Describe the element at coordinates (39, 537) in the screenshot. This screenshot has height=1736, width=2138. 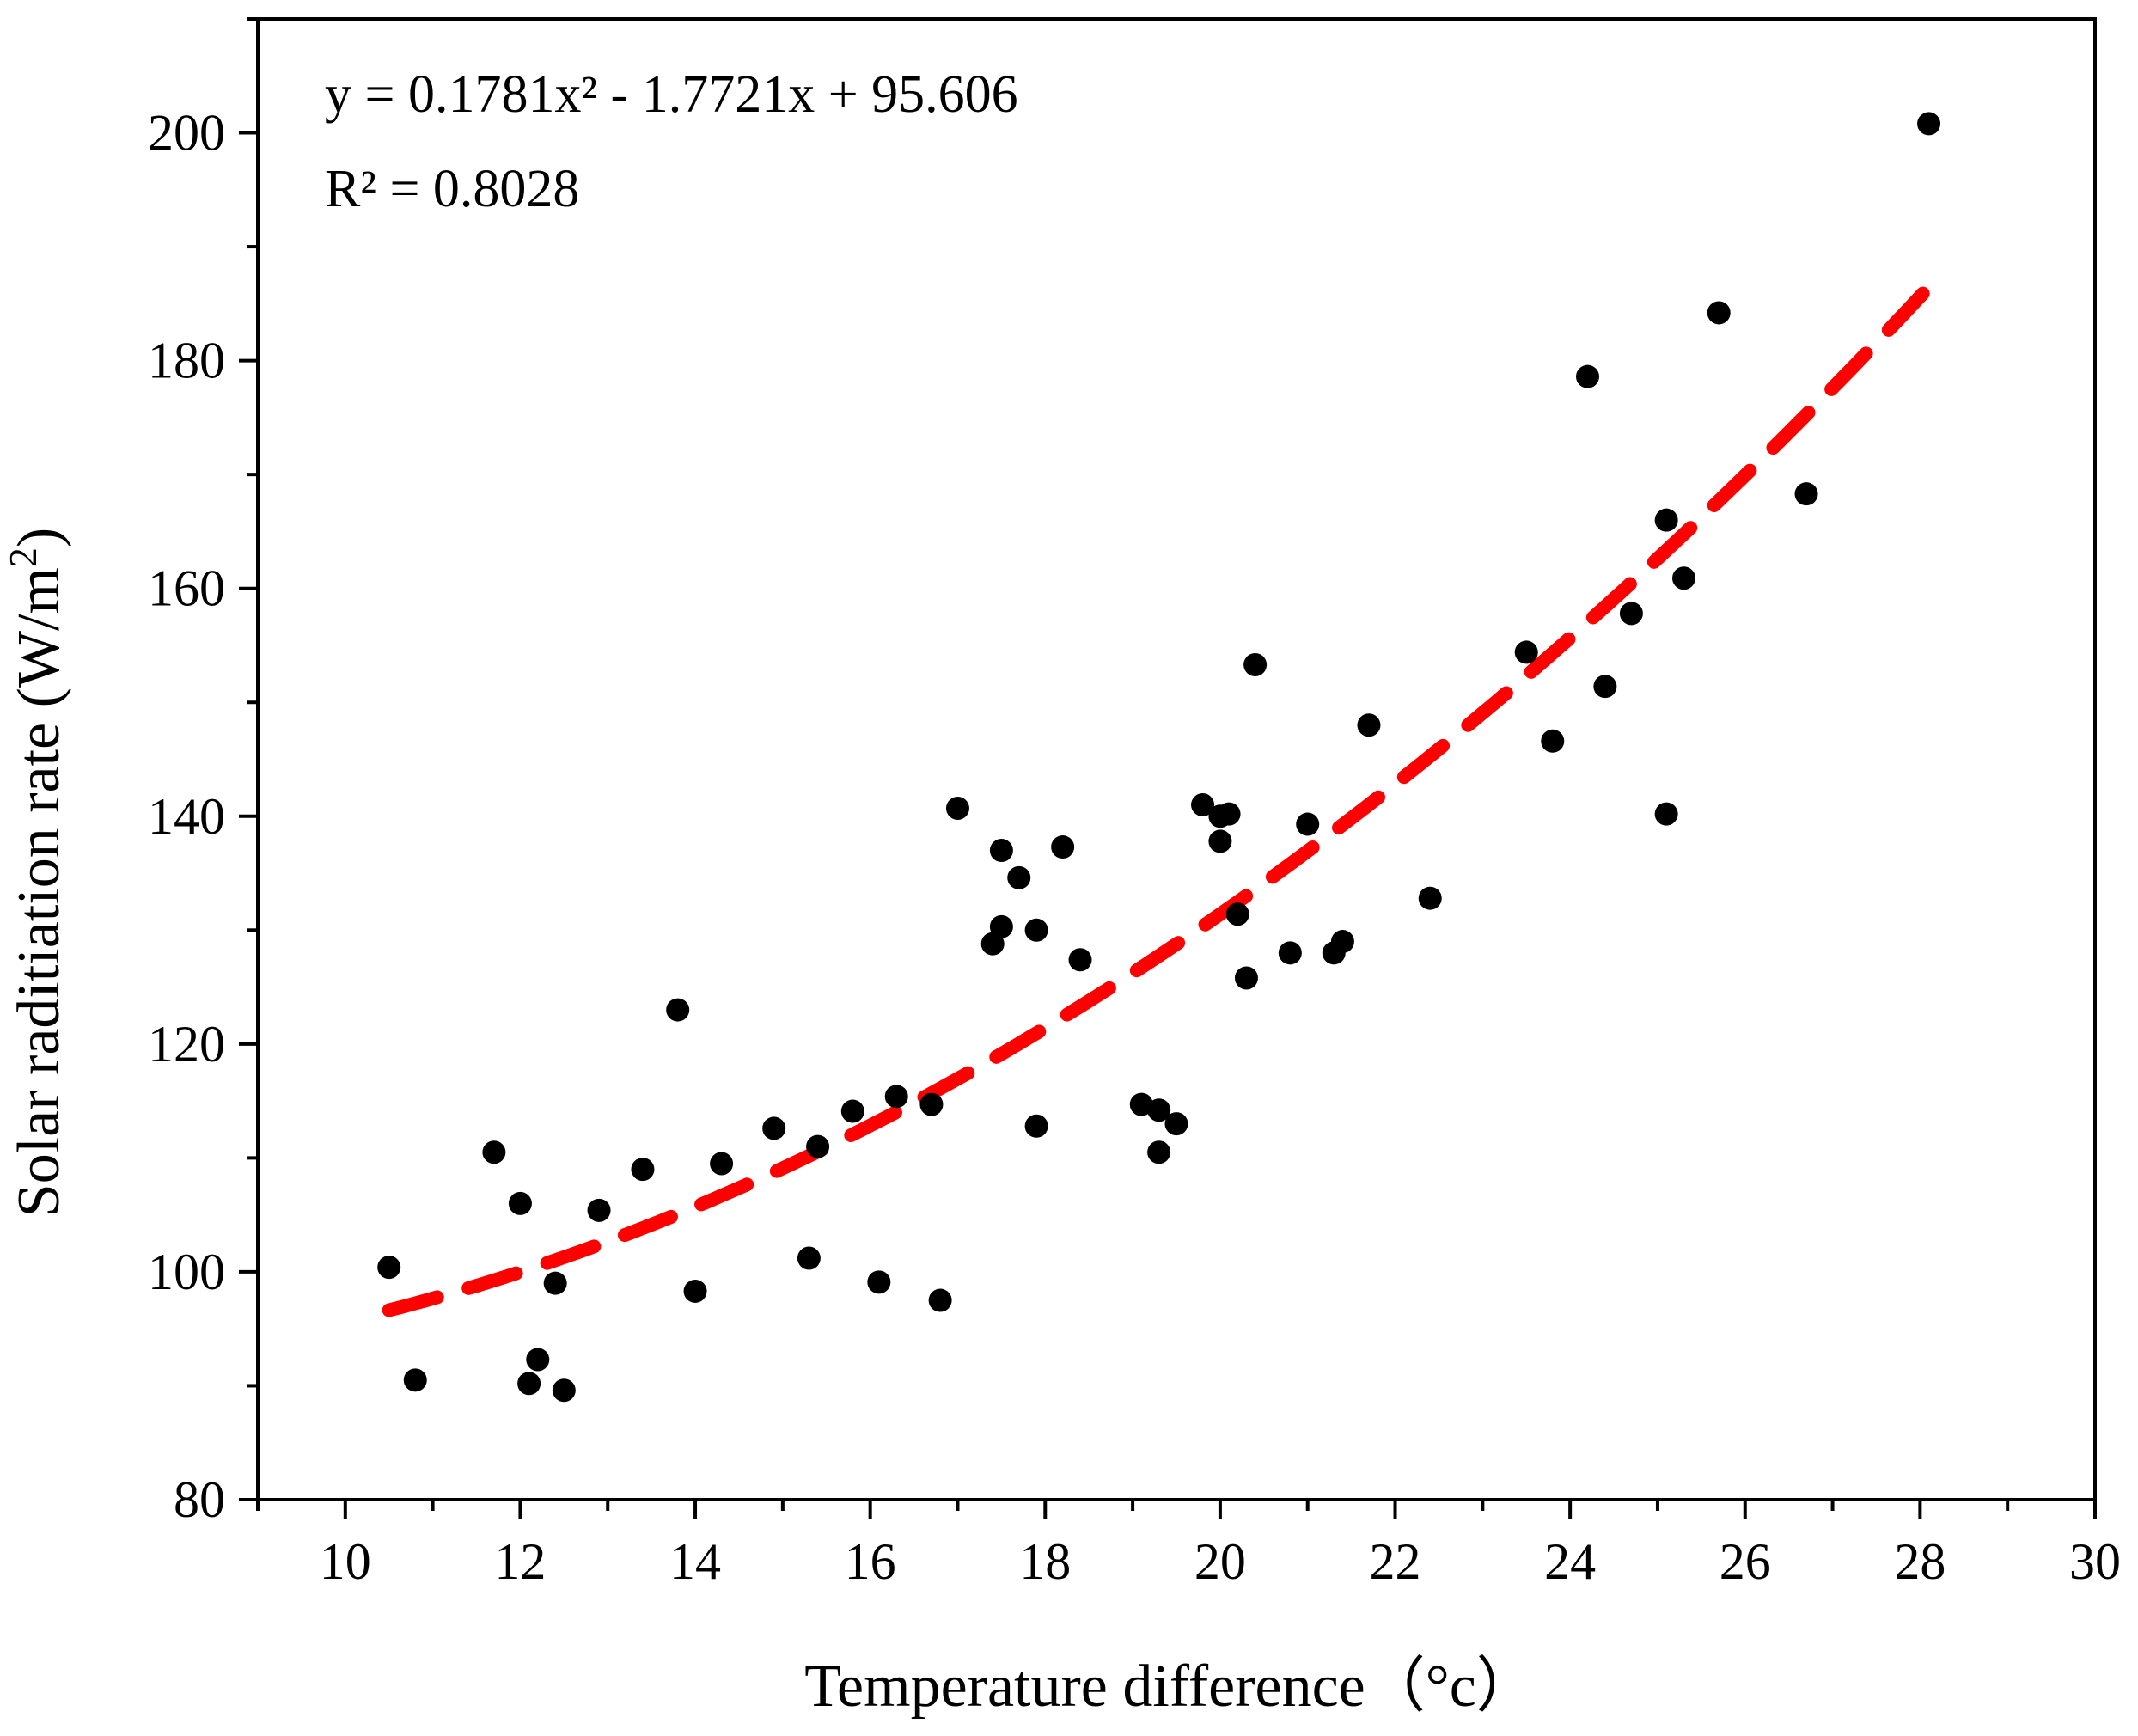
I see `y-axis-title-close: )` at that location.